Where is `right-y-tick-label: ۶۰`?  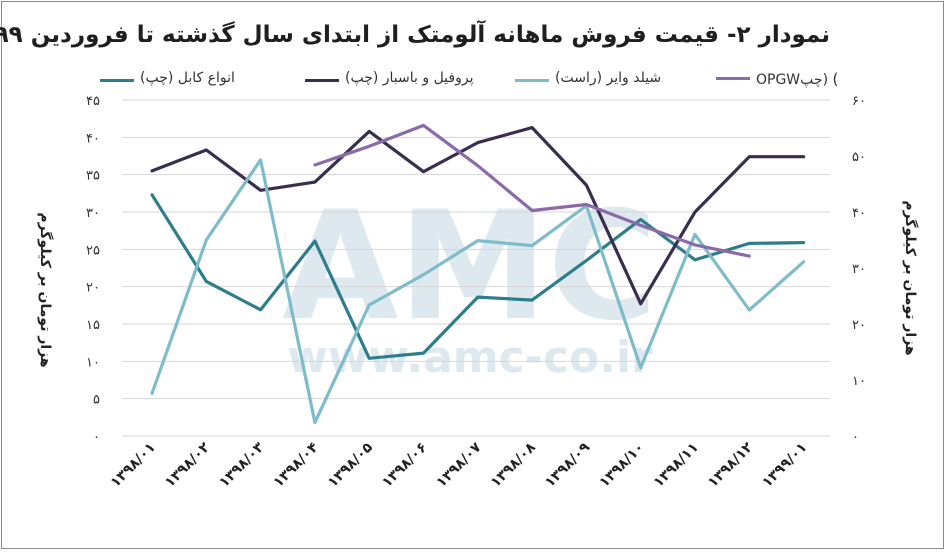 right-y-tick-label: ۶۰ is located at coordinates (859, 101).